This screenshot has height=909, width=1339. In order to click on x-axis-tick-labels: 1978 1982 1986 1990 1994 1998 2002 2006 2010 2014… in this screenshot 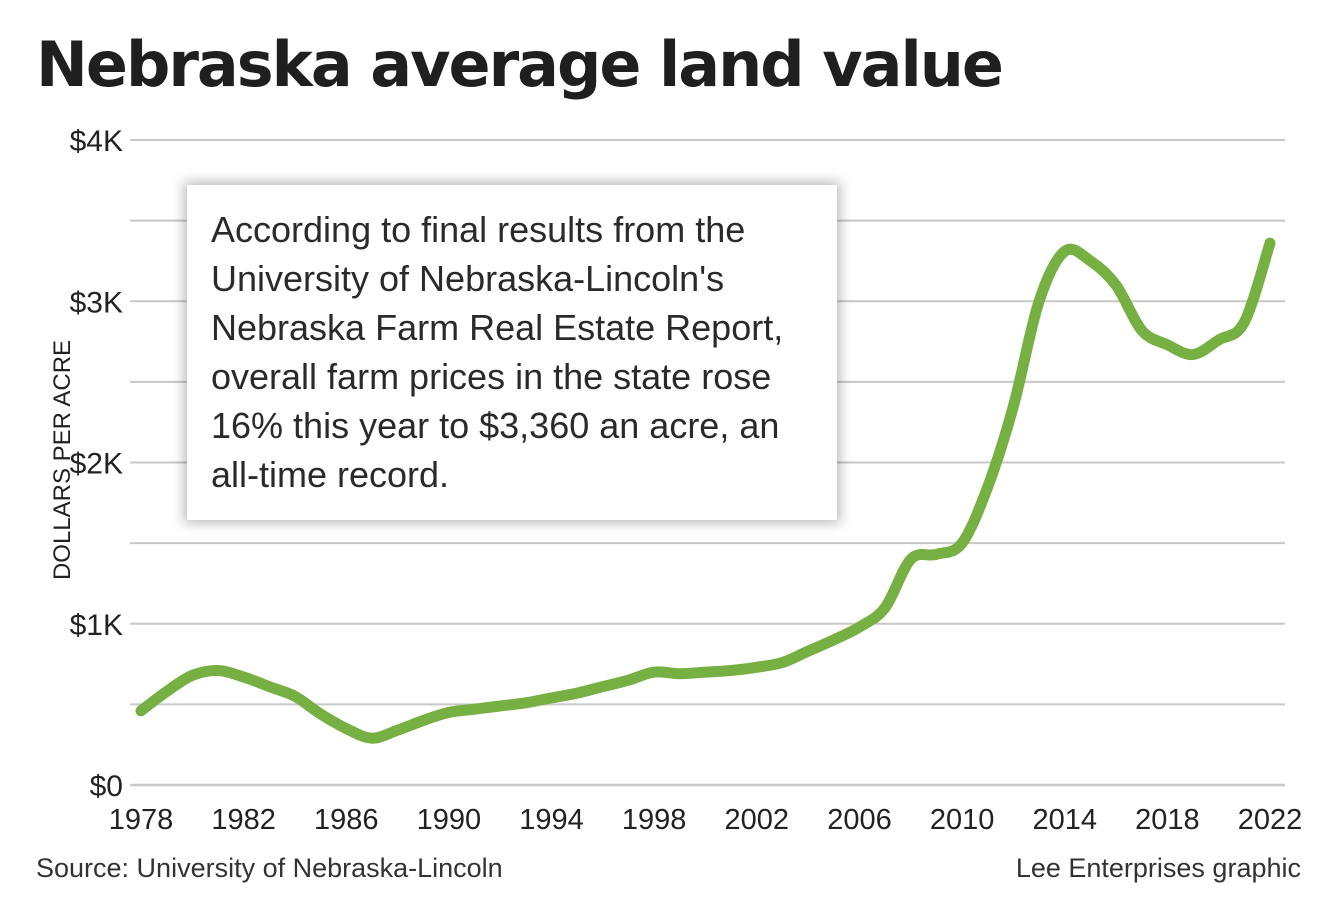, I will do `click(706, 820)`.